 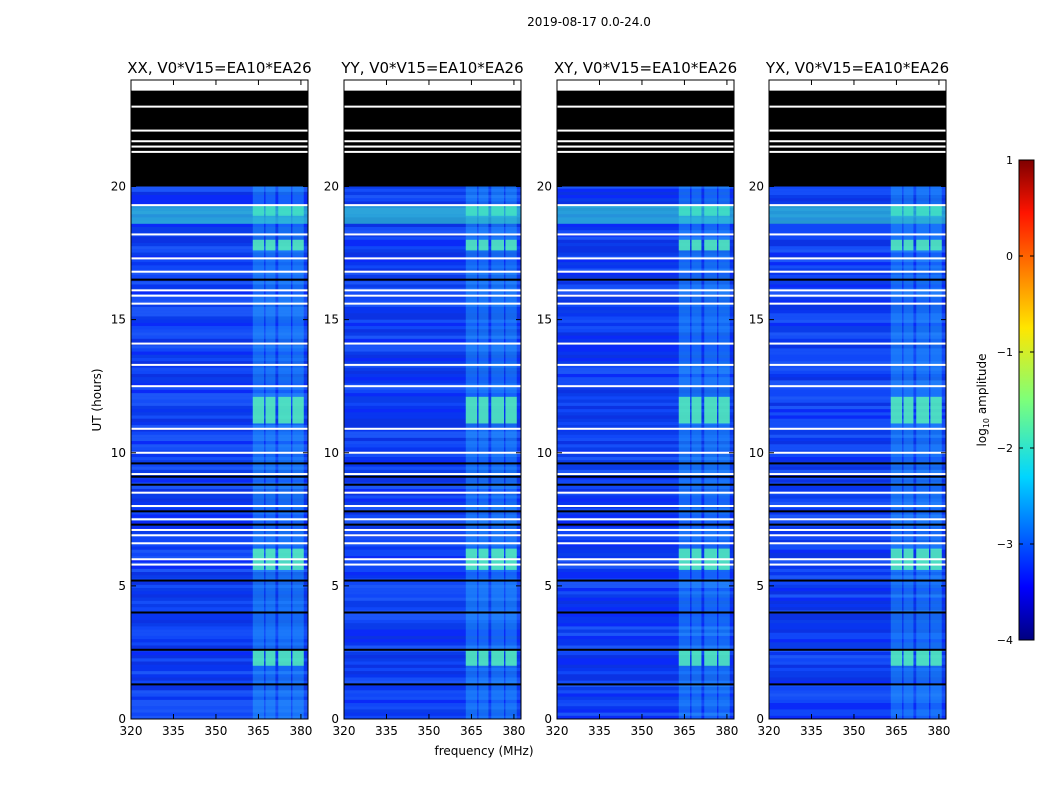 I want to click on x-tick-label: 350, so click(x=216, y=731).